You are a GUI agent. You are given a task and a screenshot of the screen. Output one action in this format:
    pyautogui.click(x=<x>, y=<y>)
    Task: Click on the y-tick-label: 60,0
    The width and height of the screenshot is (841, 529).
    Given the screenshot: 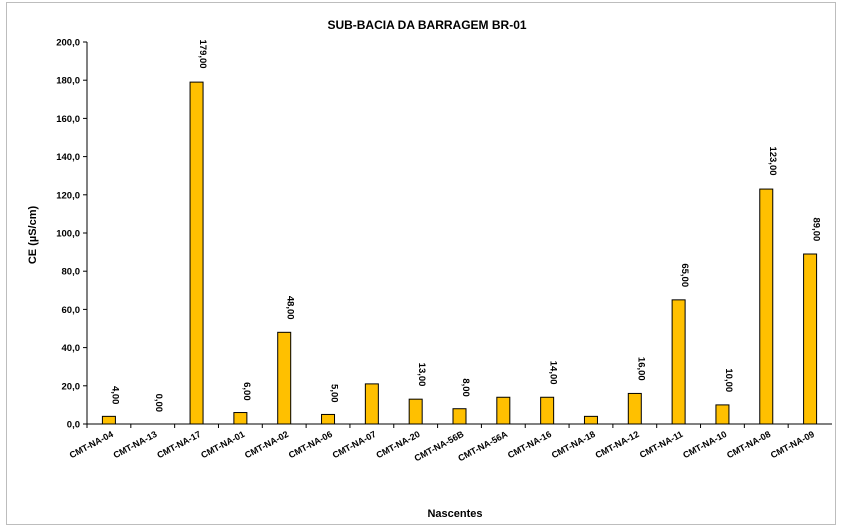 What is the action you would take?
    pyautogui.click(x=71, y=310)
    